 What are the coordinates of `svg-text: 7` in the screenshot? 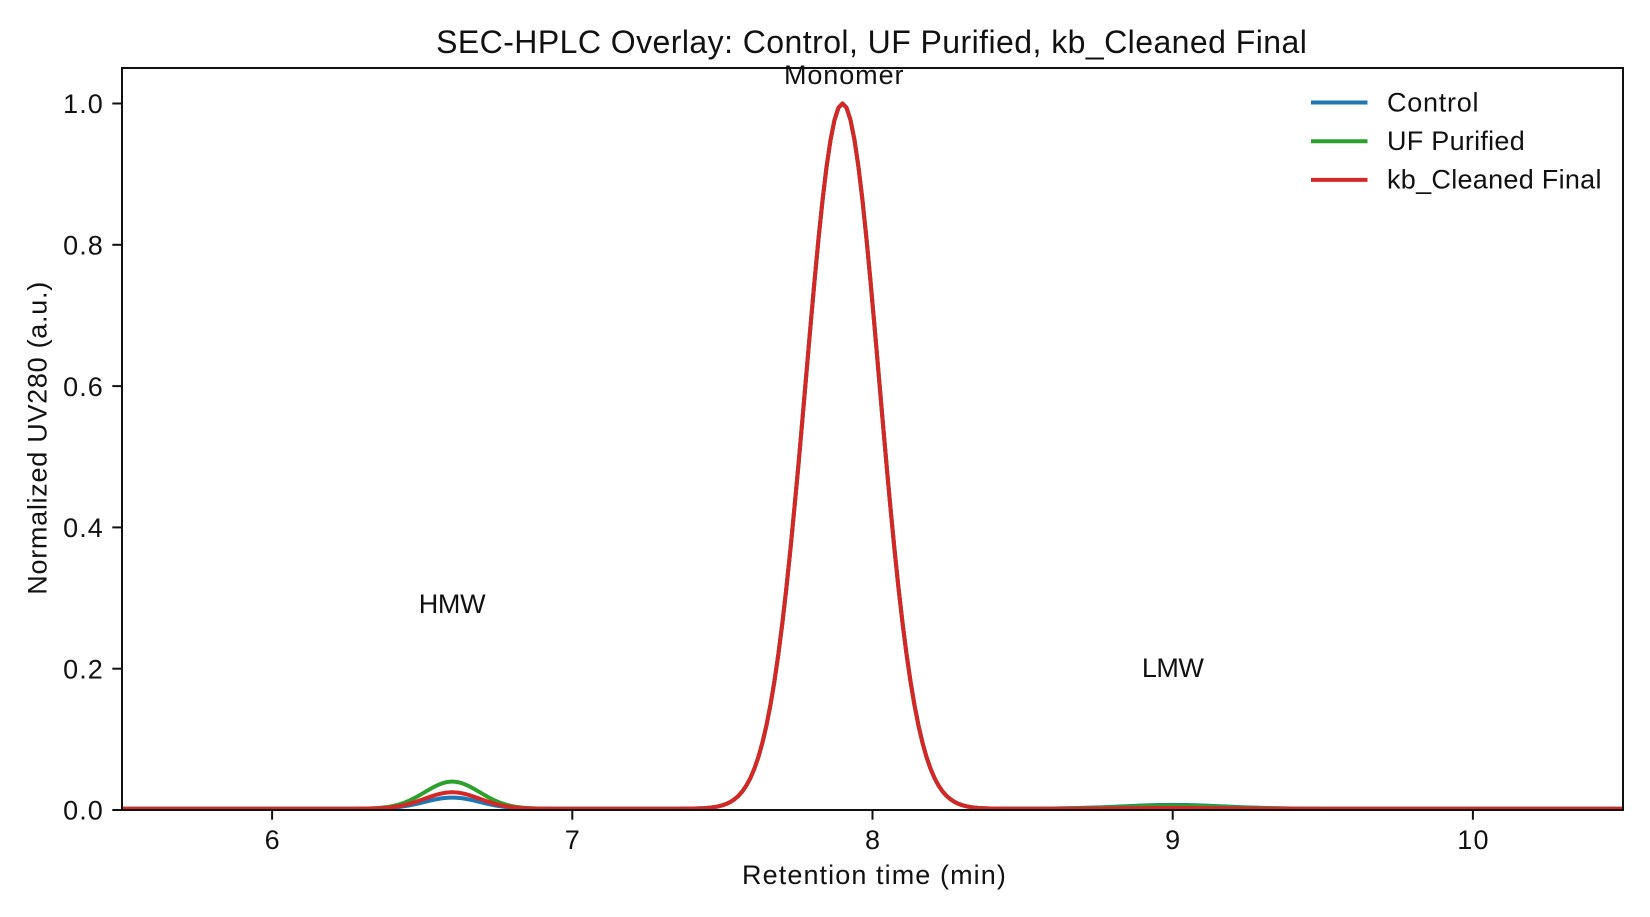 It's located at (572, 840).